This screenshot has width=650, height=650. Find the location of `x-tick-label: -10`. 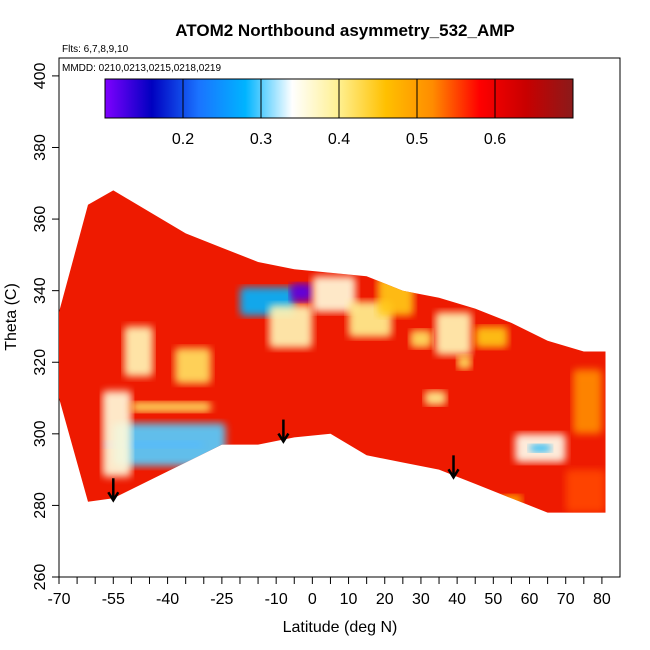

x-tick-label: -10 is located at coordinates (276, 599).